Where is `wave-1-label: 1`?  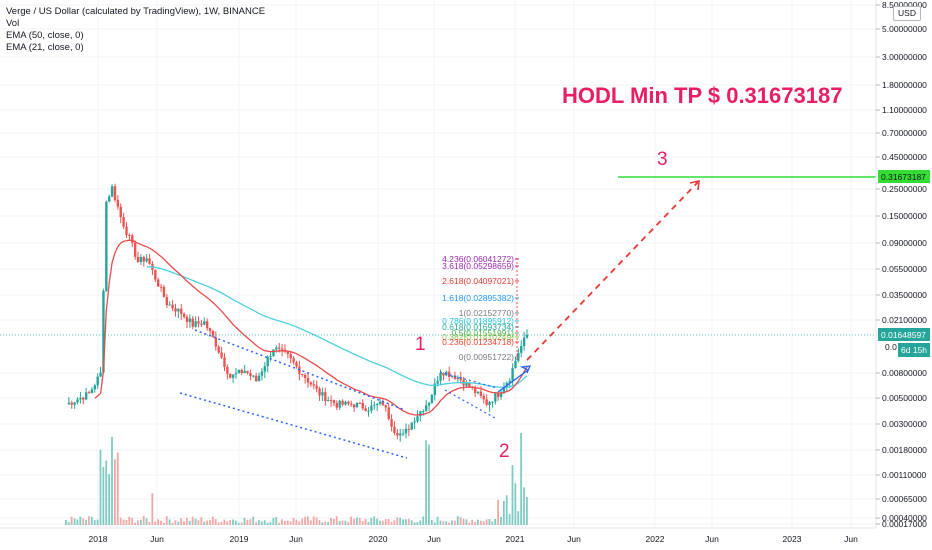 wave-1-label: 1 is located at coordinates (420, 344).